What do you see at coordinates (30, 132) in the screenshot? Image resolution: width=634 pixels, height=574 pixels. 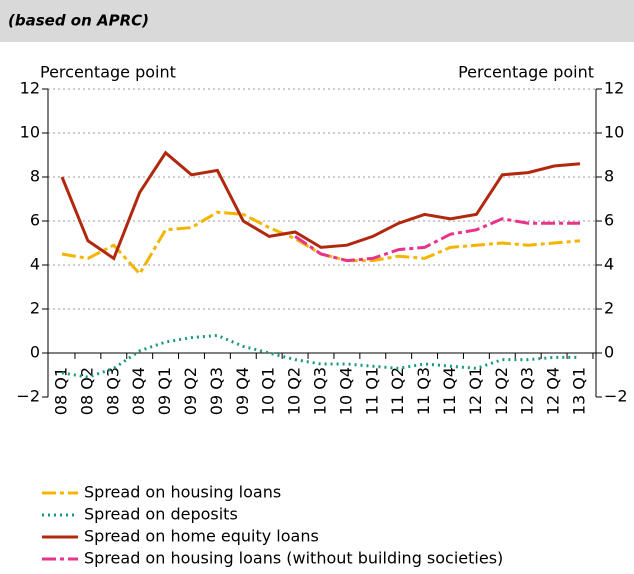 I see `y-tick-label: 10` at bounding box center [30, 132].